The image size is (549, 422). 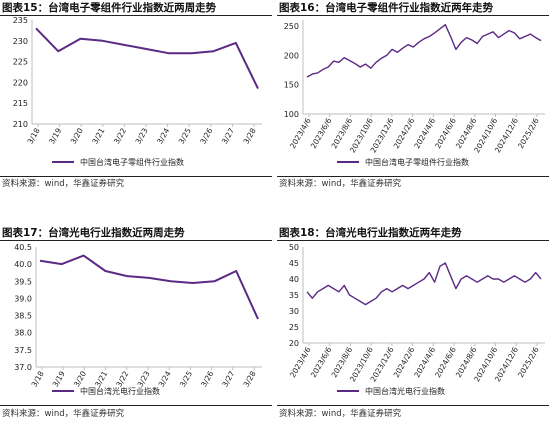 I want to click on y-tick-label: 100, so click(x=291, y=114).